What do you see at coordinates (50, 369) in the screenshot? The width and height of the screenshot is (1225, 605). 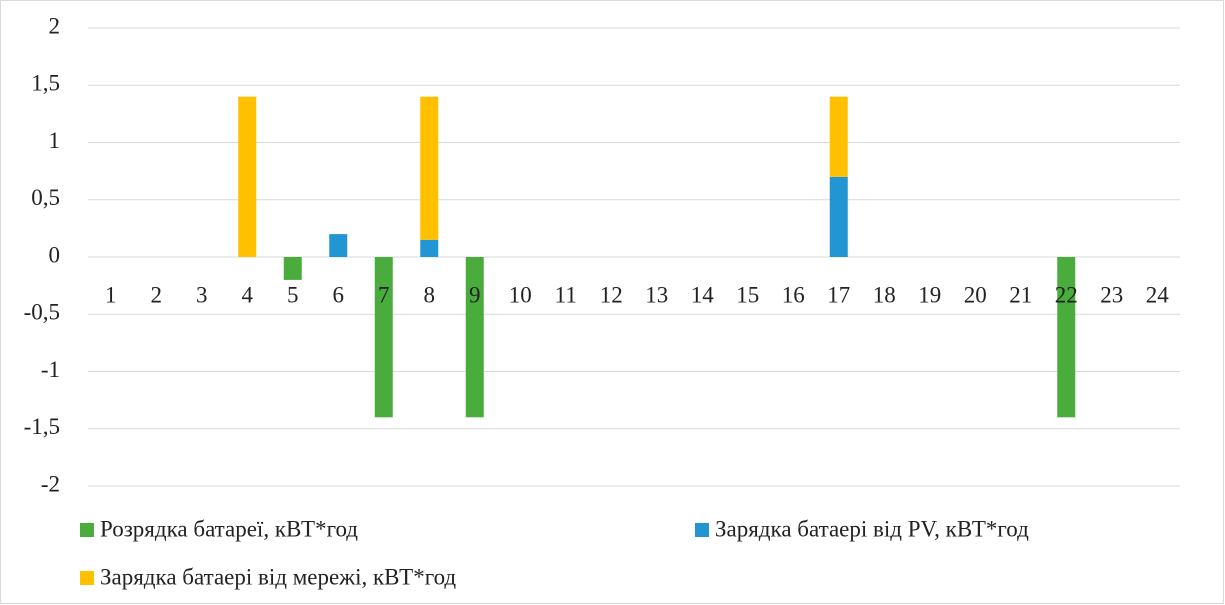 I see `y-tick-label: -1` at bounding box center [50, 369].